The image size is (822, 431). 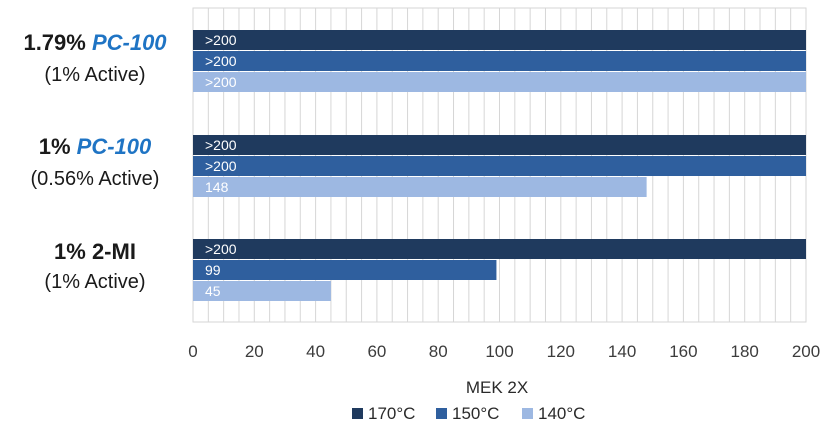 I want to click on category-label: 1.79% PC-100, so click(x=95, y=42).